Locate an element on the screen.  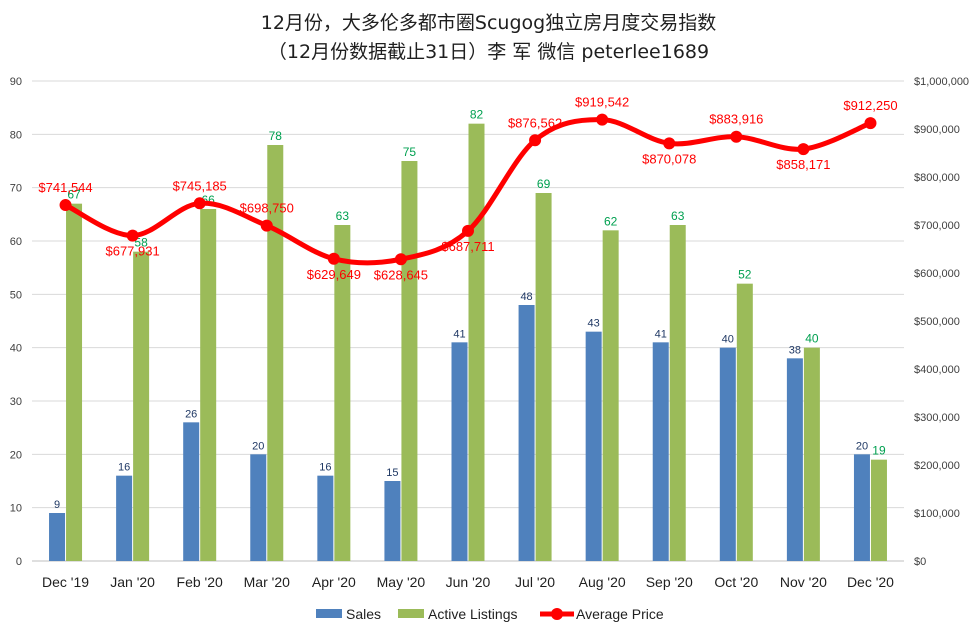
legend-label-active-listings: Active Listings is located at coordinates (472, 614).